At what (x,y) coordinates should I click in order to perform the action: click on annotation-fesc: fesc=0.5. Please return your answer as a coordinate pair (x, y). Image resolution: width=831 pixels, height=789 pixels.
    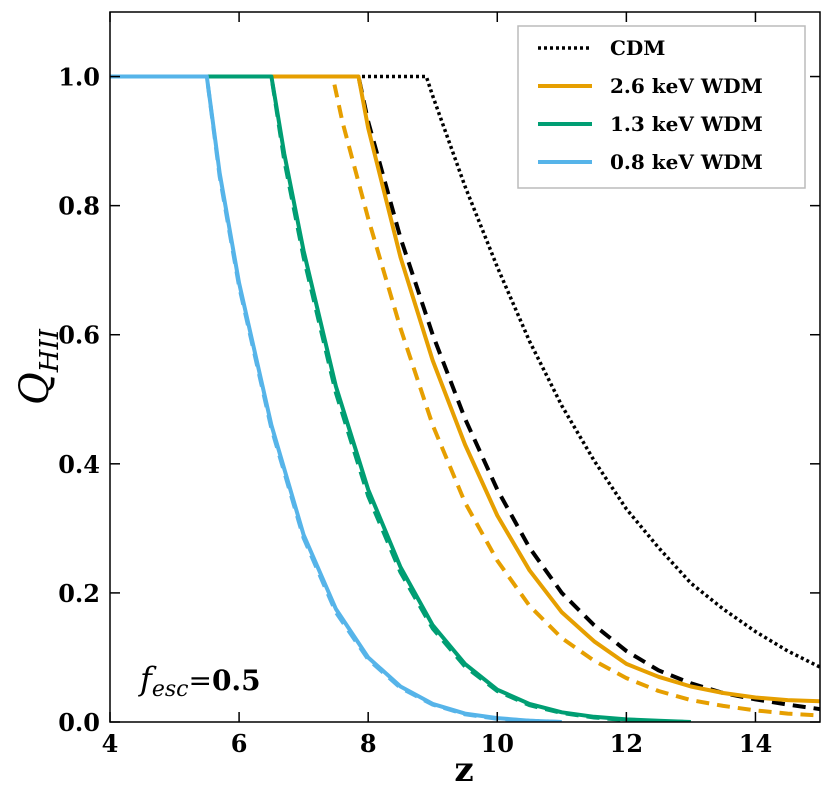
    Looking at the image, I should click on (199, 681).